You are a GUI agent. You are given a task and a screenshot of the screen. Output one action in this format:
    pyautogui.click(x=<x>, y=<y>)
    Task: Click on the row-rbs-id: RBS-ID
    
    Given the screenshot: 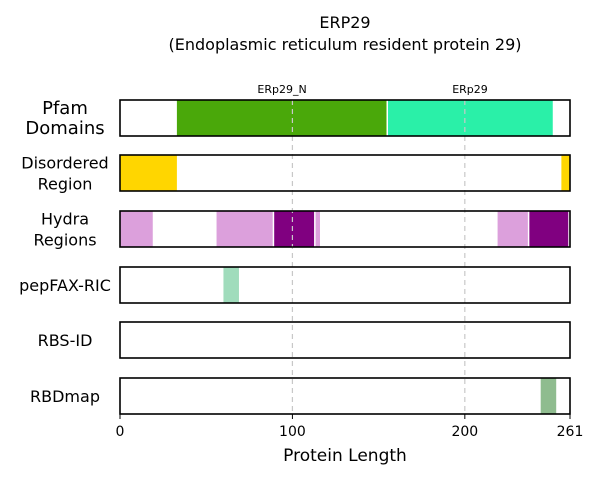 What is the action you would take?
    pyautogui.click(x=65, y=340)
    